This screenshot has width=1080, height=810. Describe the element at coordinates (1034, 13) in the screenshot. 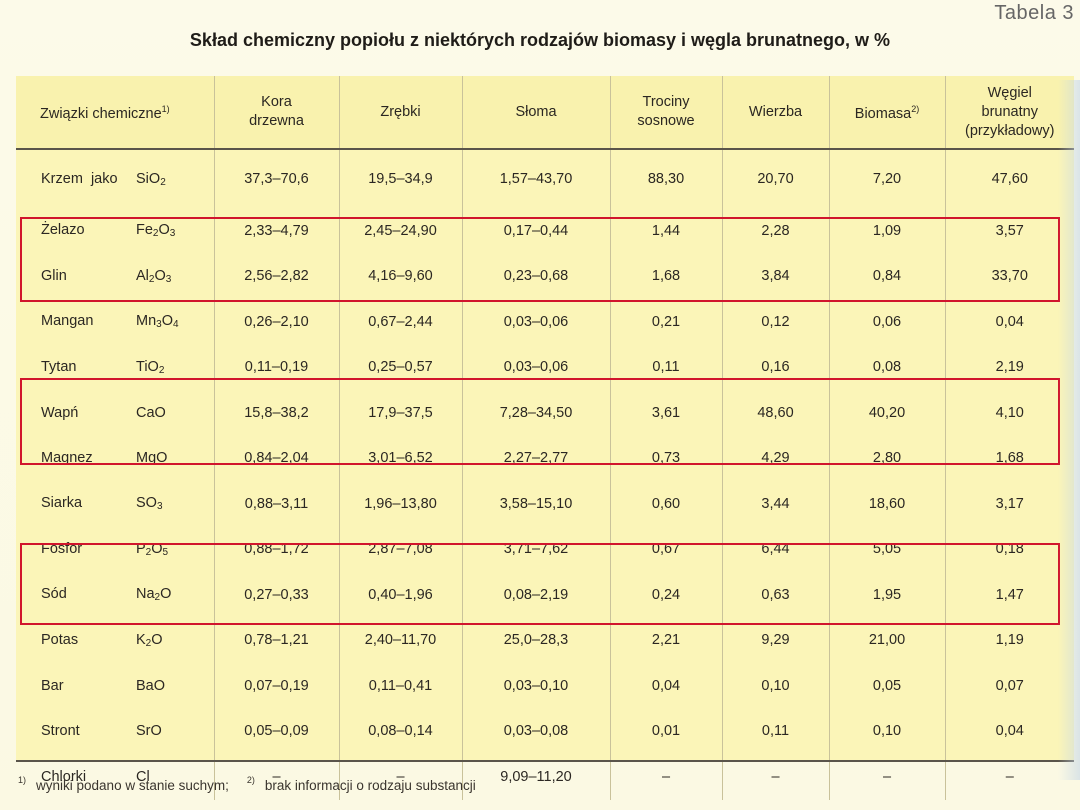

I see `table-number-label: Tabela 3` at that location.